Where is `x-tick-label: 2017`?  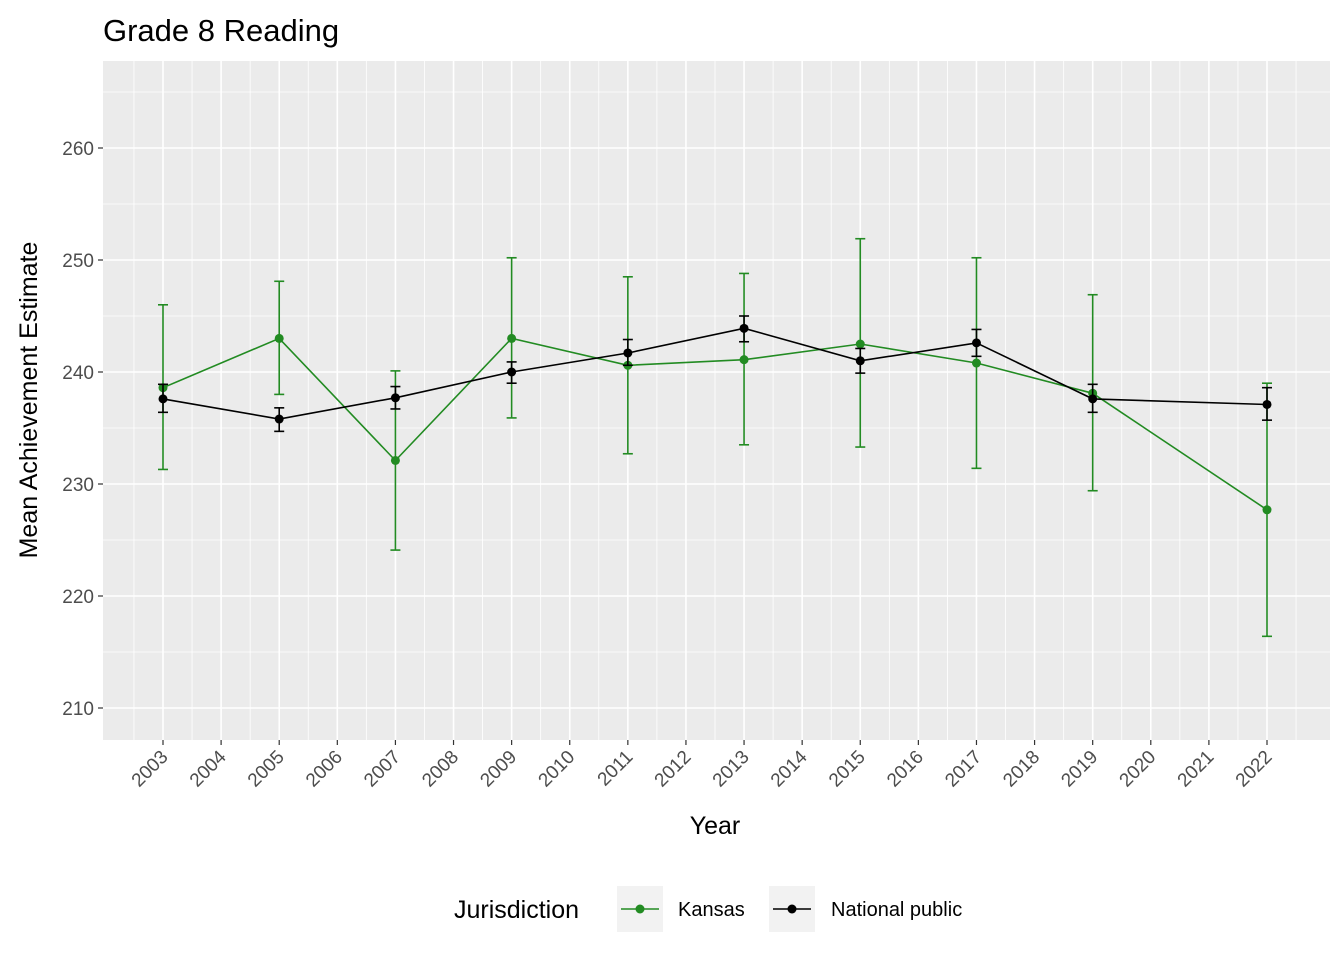
x-tick-label: 2017 is located at coordinates (963, 769).